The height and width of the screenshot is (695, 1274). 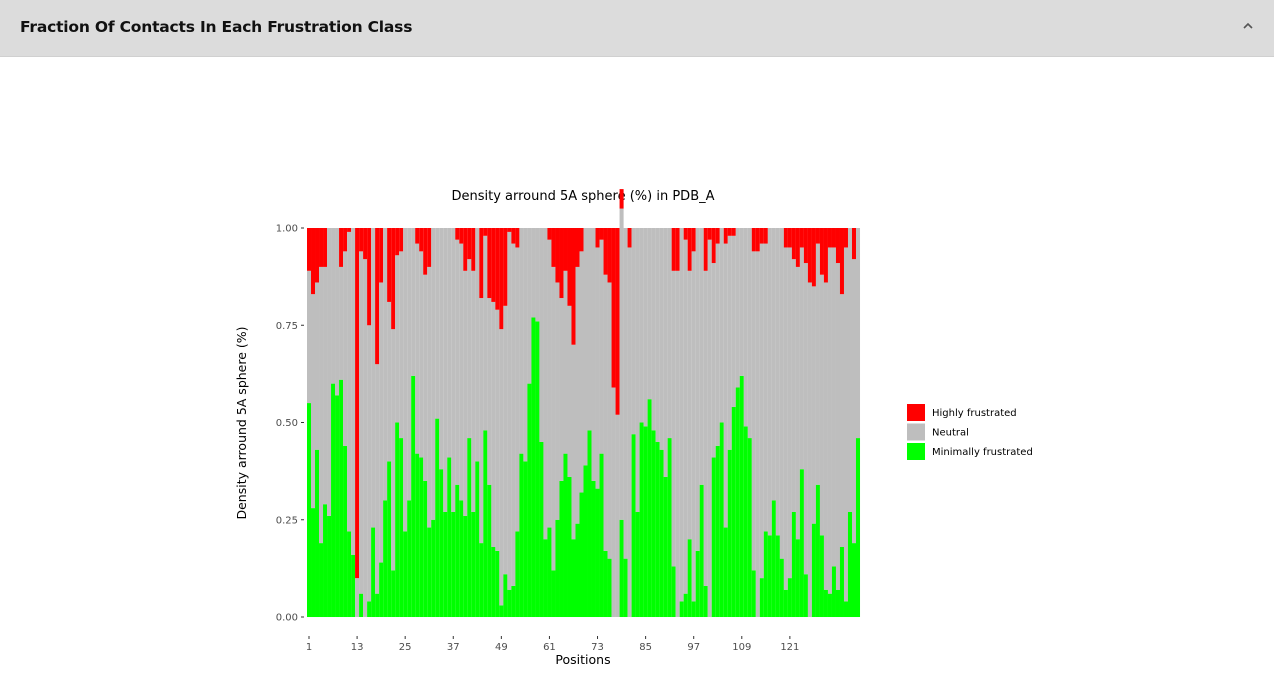 What do you see at coordinates (916, 412) in the screenshot?
I see `legend-swatch` at bounding box center [916, 412].